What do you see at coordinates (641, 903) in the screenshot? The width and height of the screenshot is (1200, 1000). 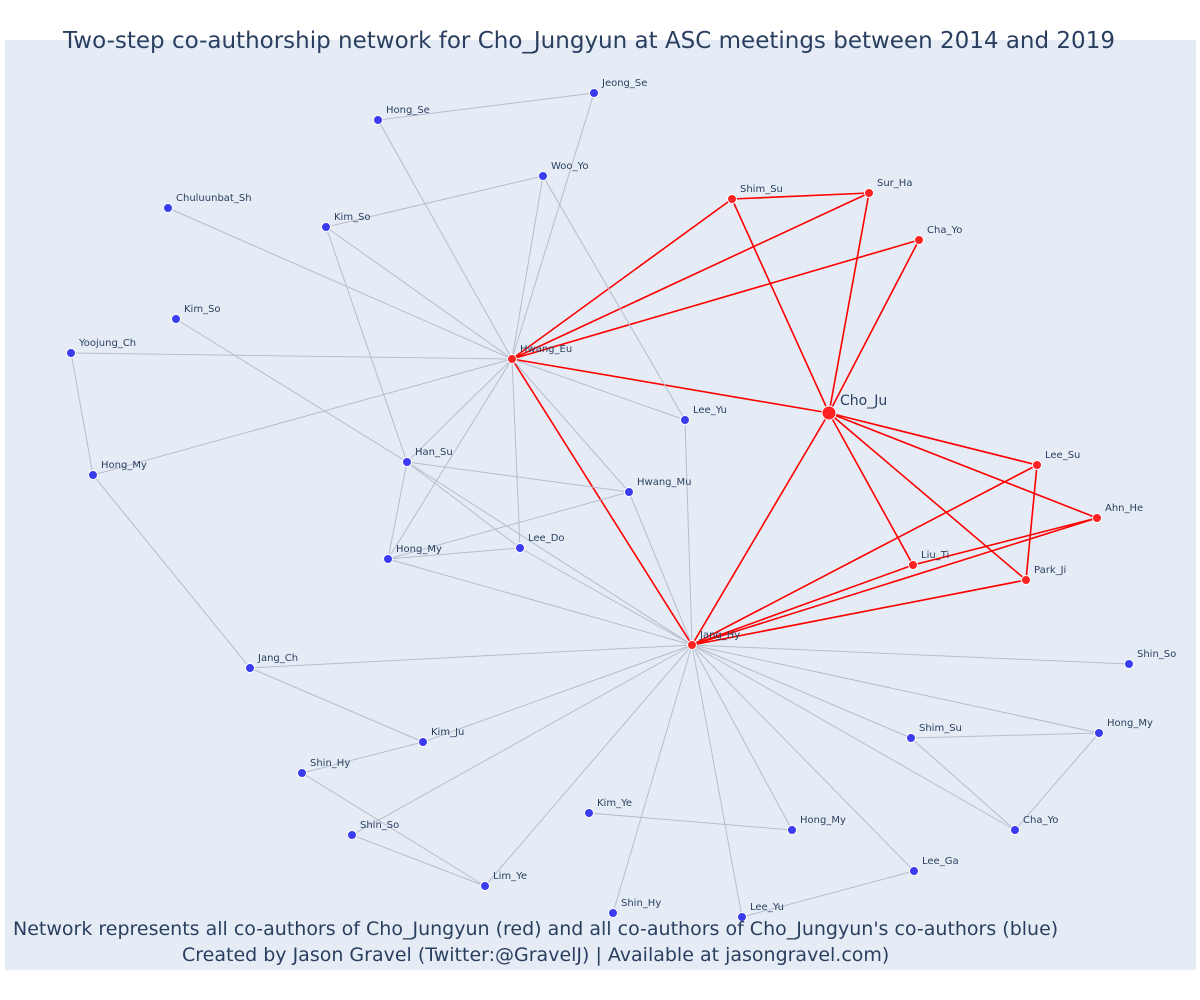 I see `node-label-shin_hy_2: Shin_Hy` at bounding box center [641, 903].